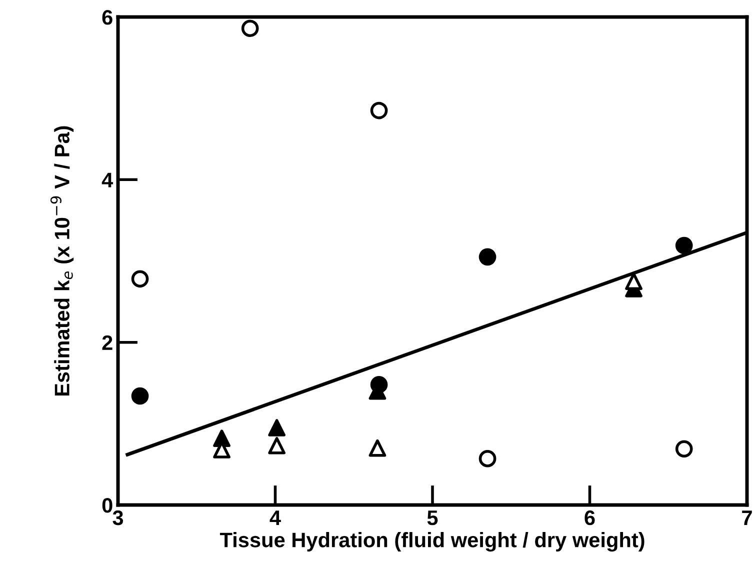  What do you see at coordinates (432, 542) in the screenshot?
I see `x-axis-title: Tissue Hydration (fluid weight / dry weight)` at bounding box center [432, 542].